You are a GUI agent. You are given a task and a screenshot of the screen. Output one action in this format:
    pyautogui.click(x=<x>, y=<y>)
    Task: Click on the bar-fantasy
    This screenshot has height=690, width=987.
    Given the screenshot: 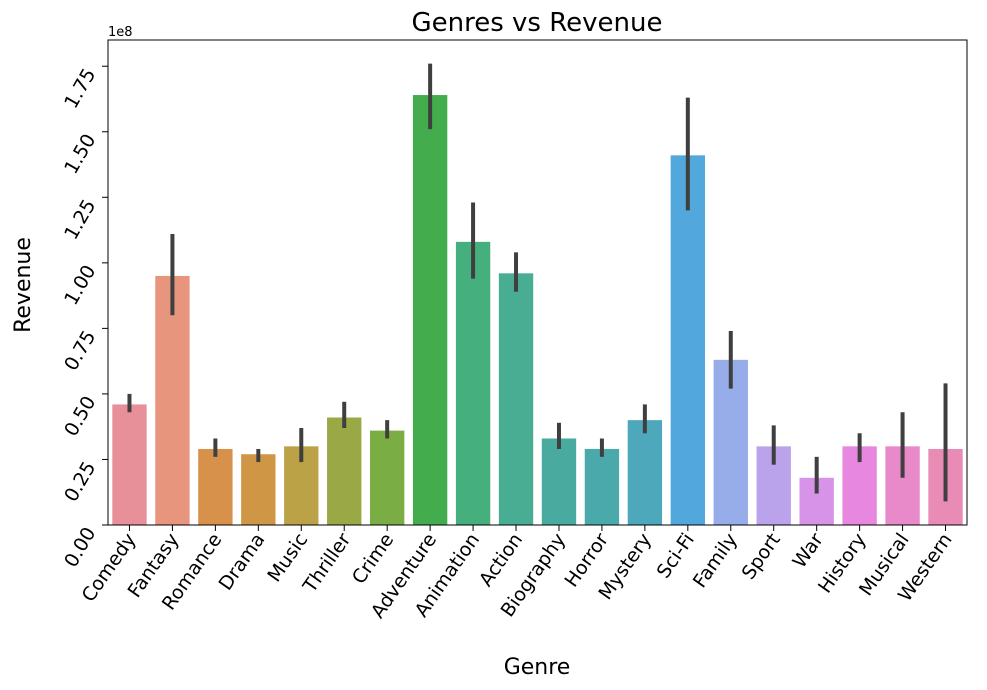 What is the action you would take?
    pyautogui.click(x=172, y=400)
    